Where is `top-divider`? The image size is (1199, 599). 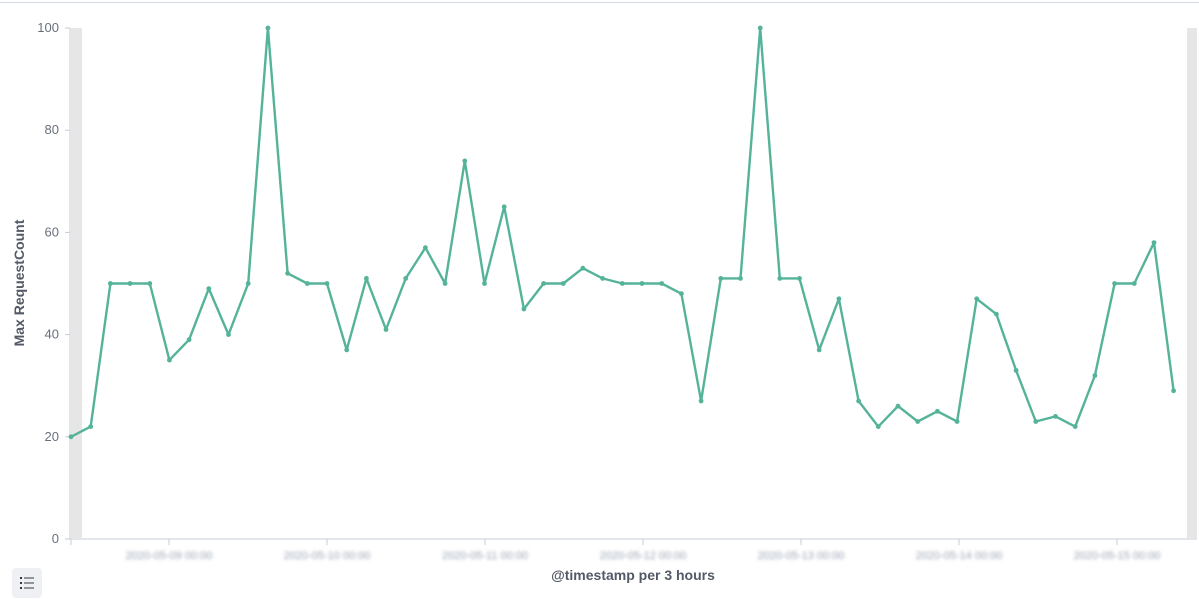 top-divider is located at coordinates (599, 2).